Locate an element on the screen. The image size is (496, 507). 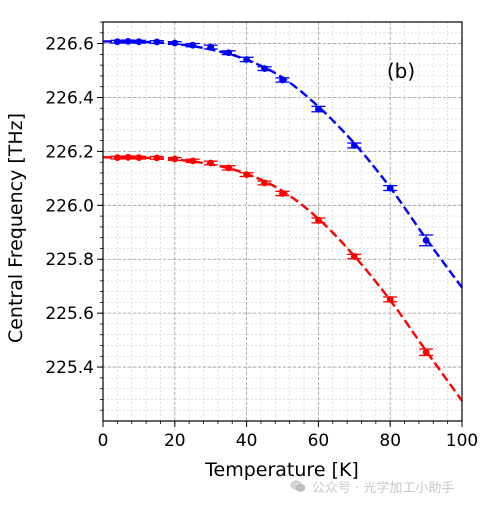
x-tick-label: 0 is located at coordinates (103, 441).